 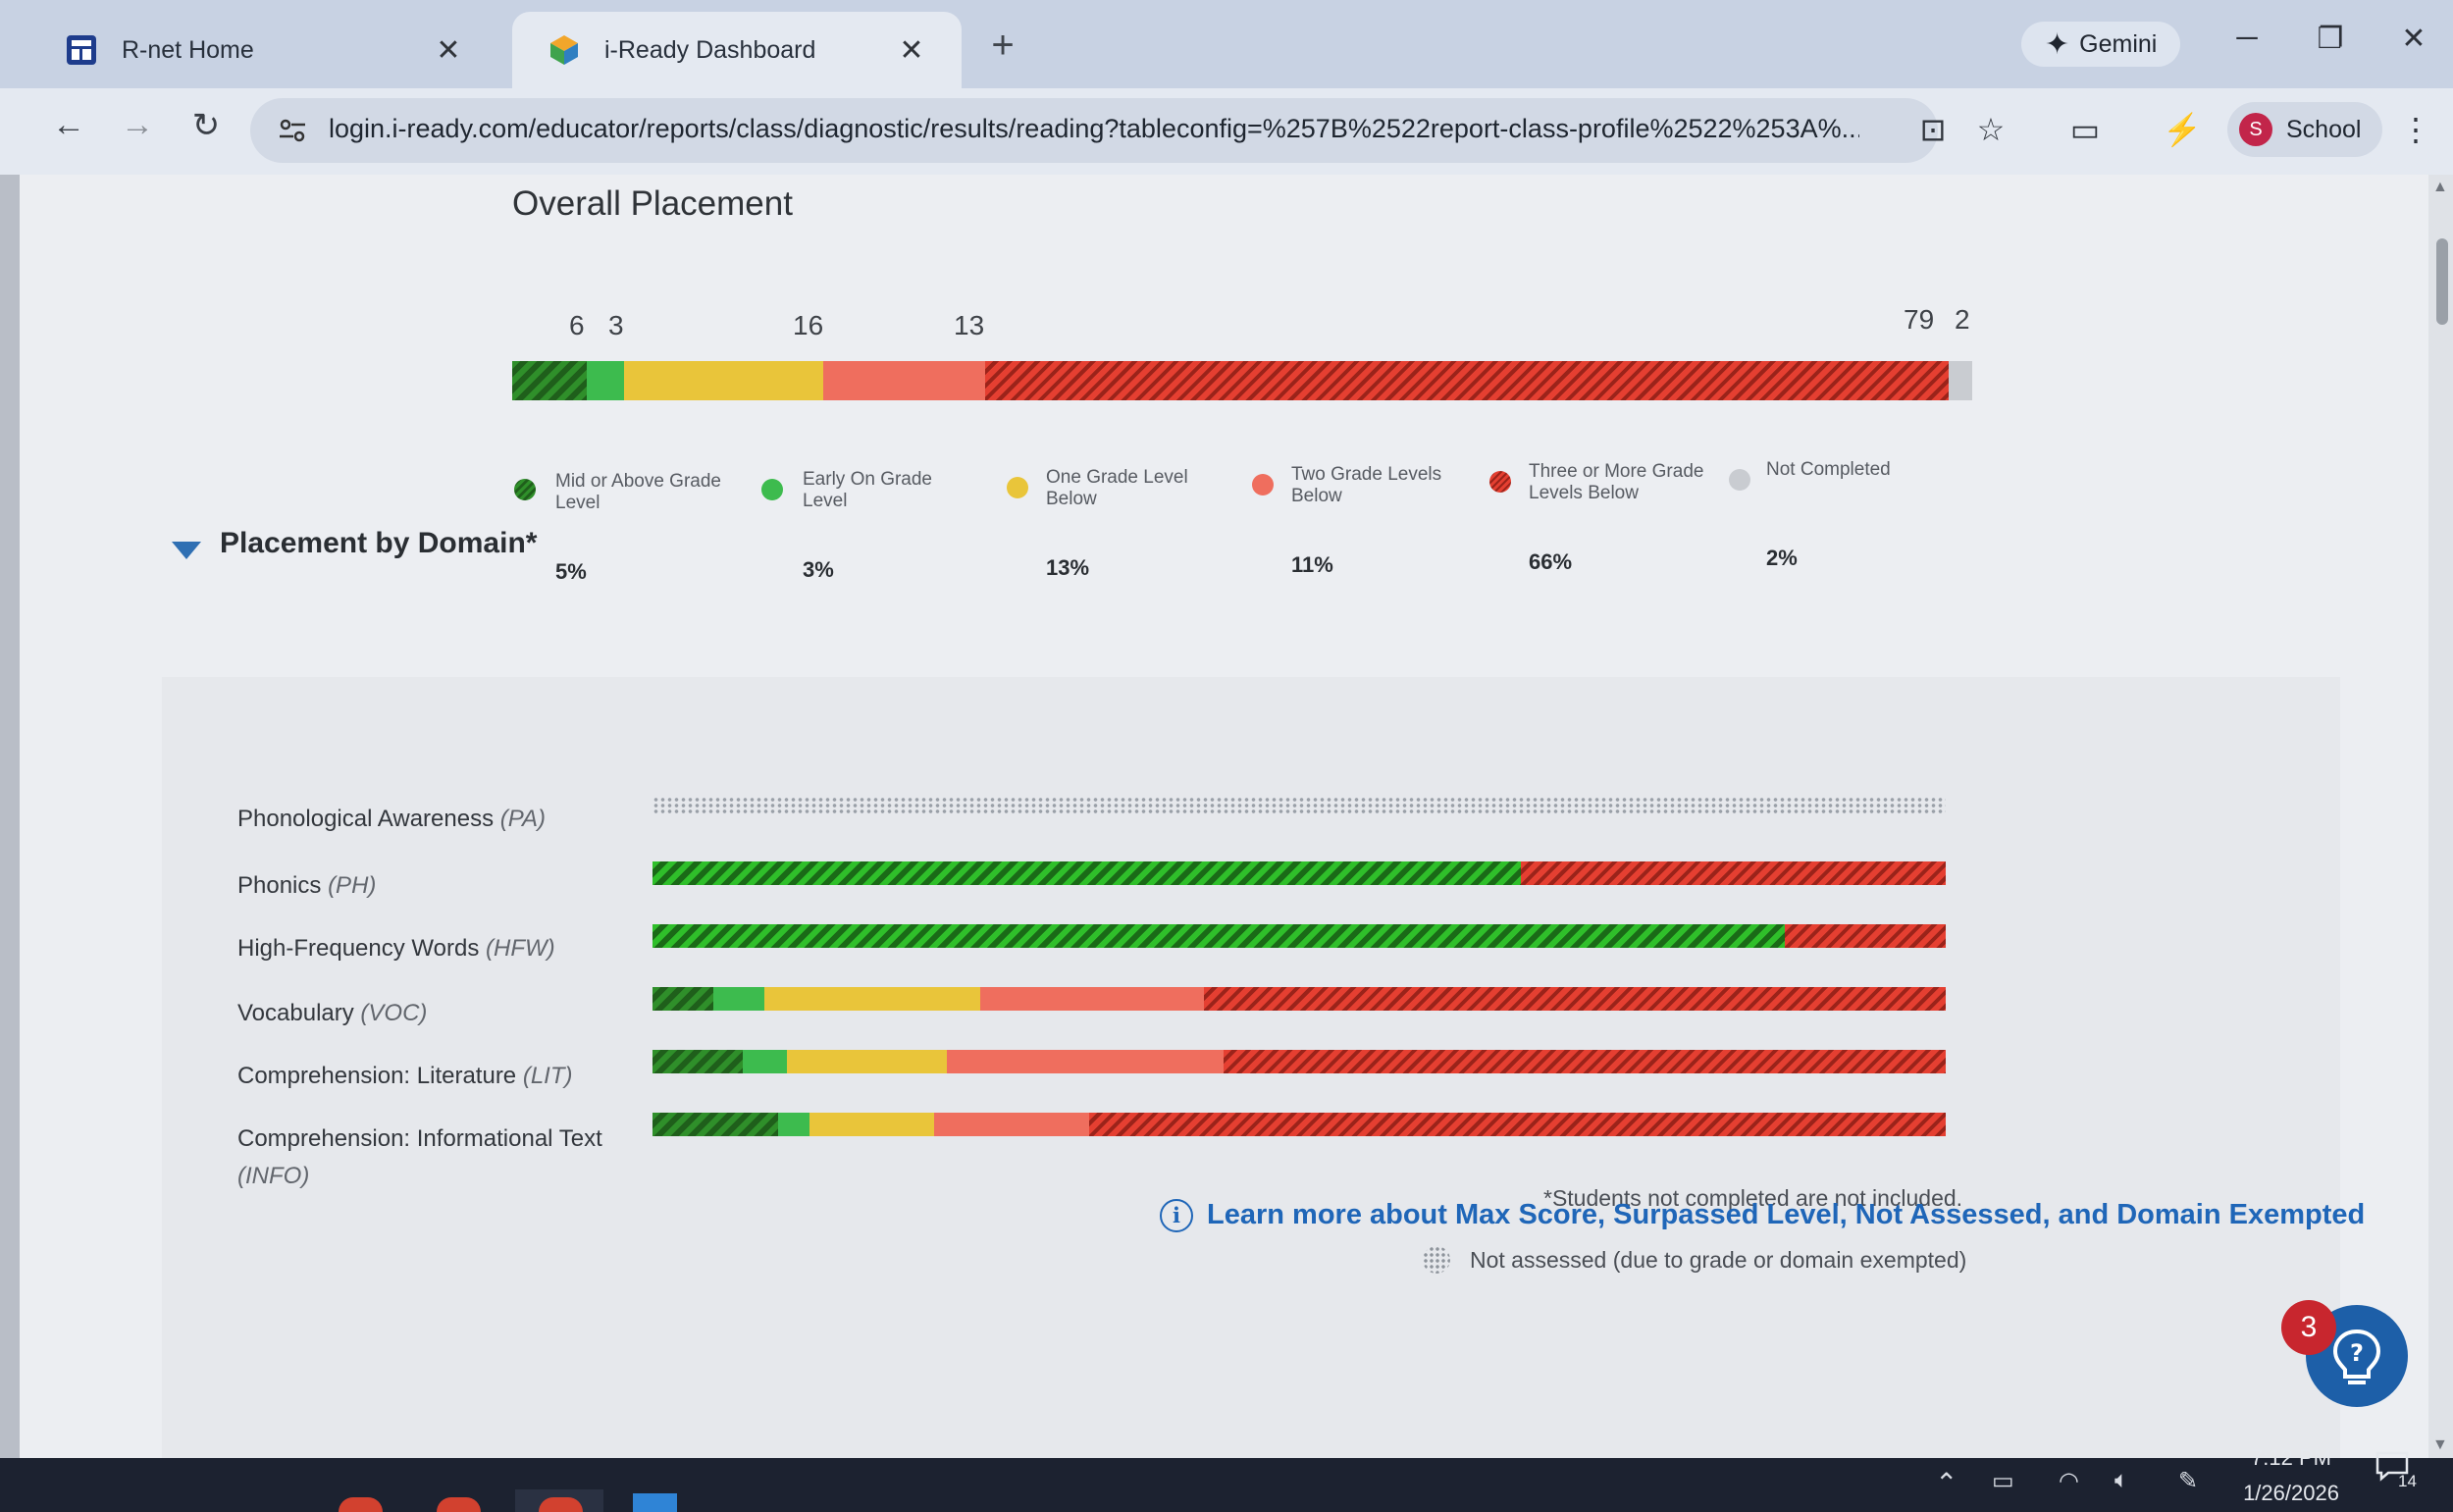 What do you see at coordinates (292, 131) in the screenshot?
I see `site-settings-icon` at bounding box center [292, 131].